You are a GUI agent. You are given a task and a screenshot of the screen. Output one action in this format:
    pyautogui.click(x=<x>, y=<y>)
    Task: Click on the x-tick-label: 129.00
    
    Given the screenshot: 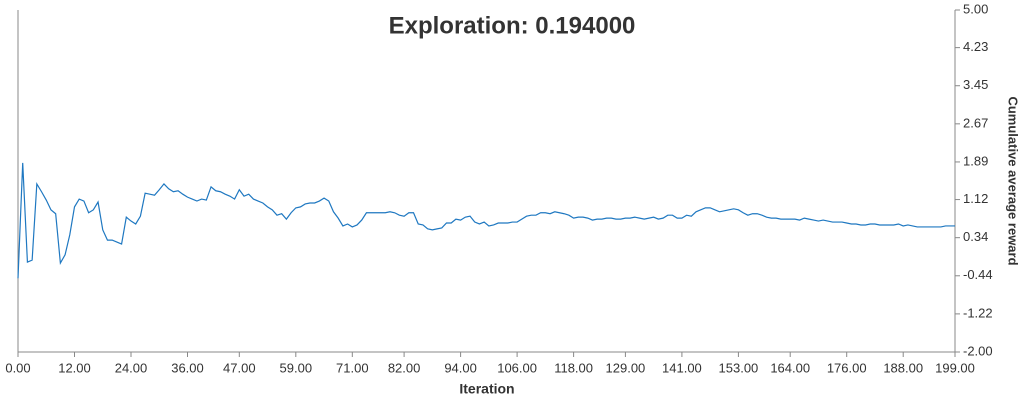 What is the action you would take?
    pyautogui.click(x=626, y=367)
    